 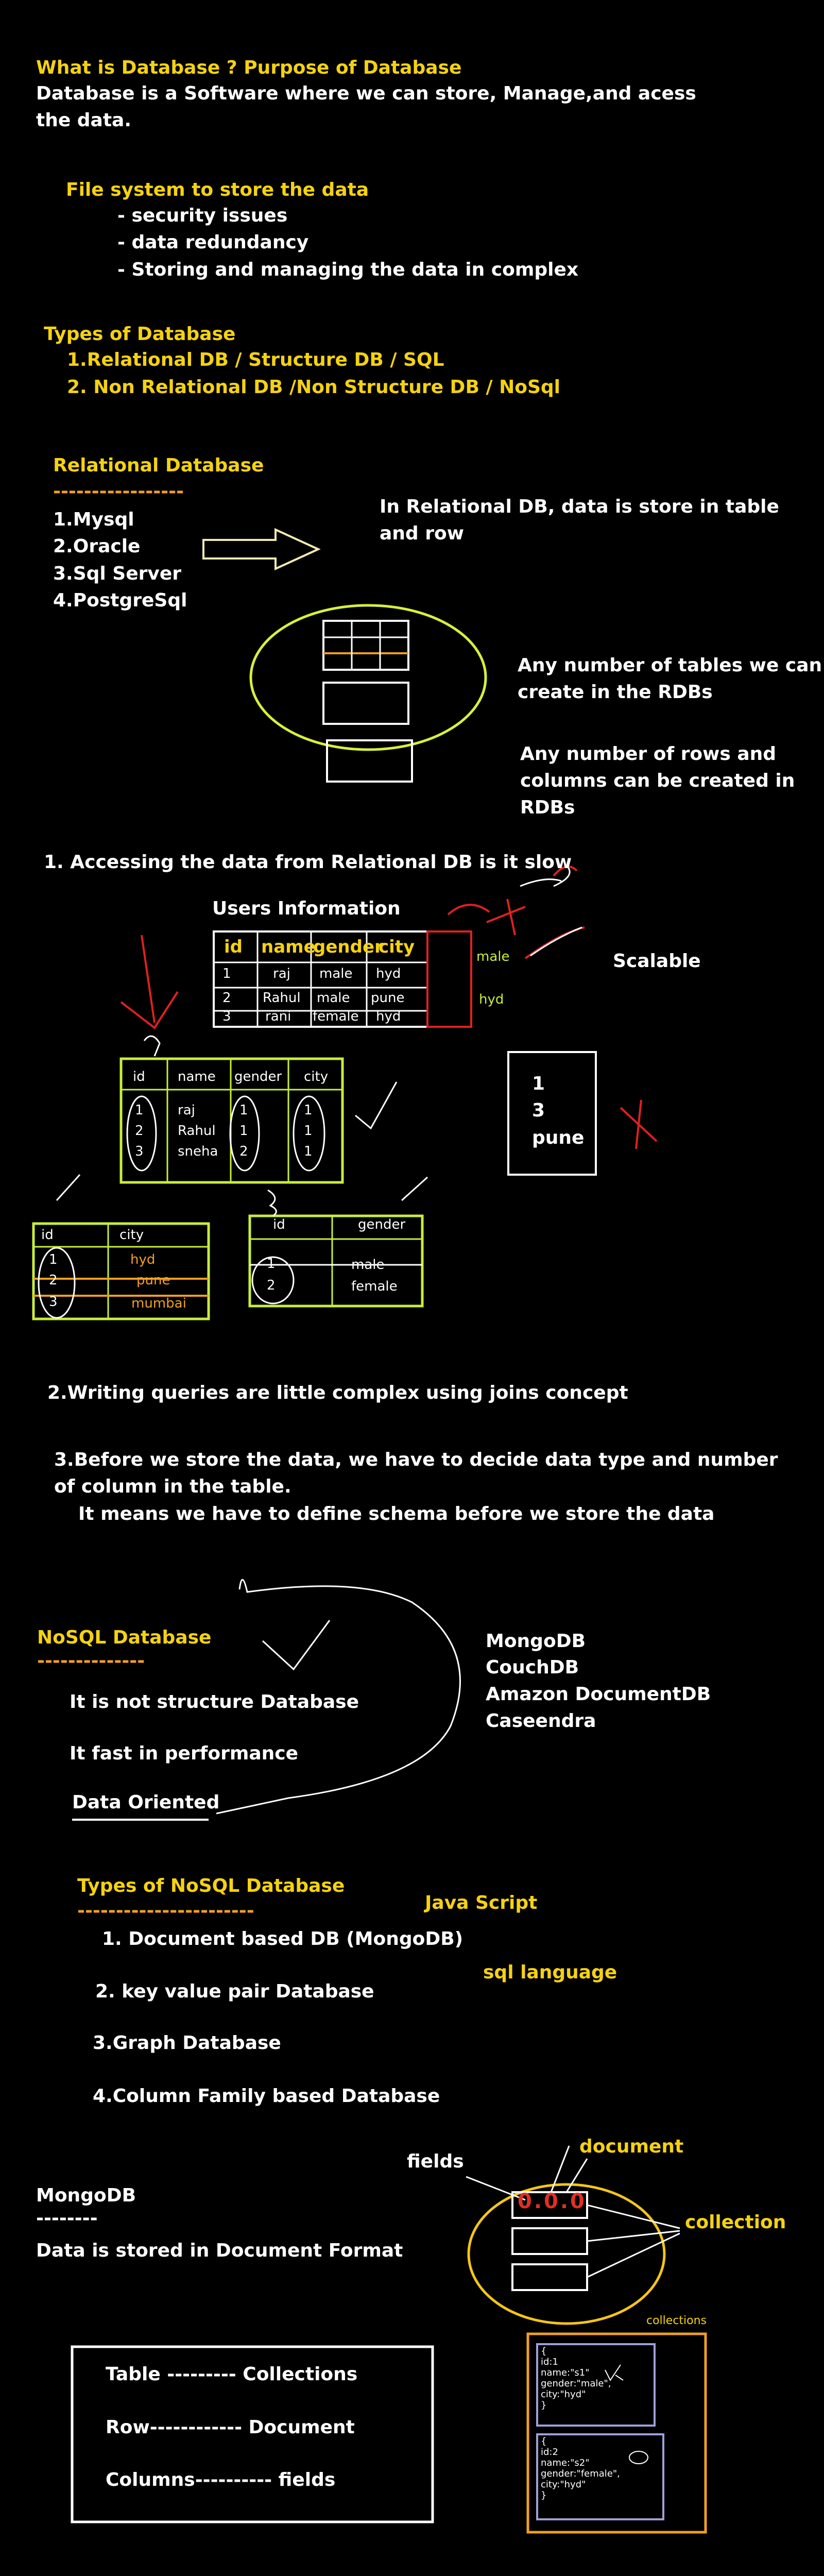 I want to click on nosql-type-item: 3.Graph Database, so click(x=187, y=2043).